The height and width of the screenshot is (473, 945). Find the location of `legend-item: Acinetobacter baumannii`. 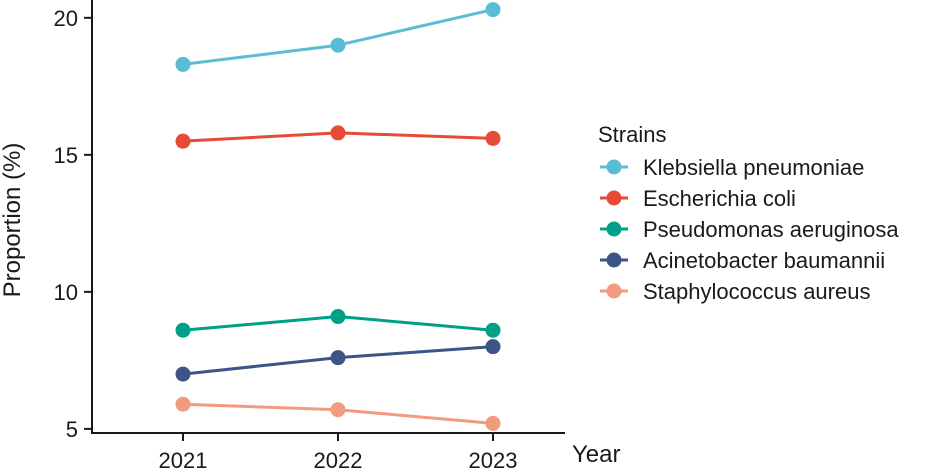

legend-item: Acinetobacter baumannii is located at coordinates (742, 260).